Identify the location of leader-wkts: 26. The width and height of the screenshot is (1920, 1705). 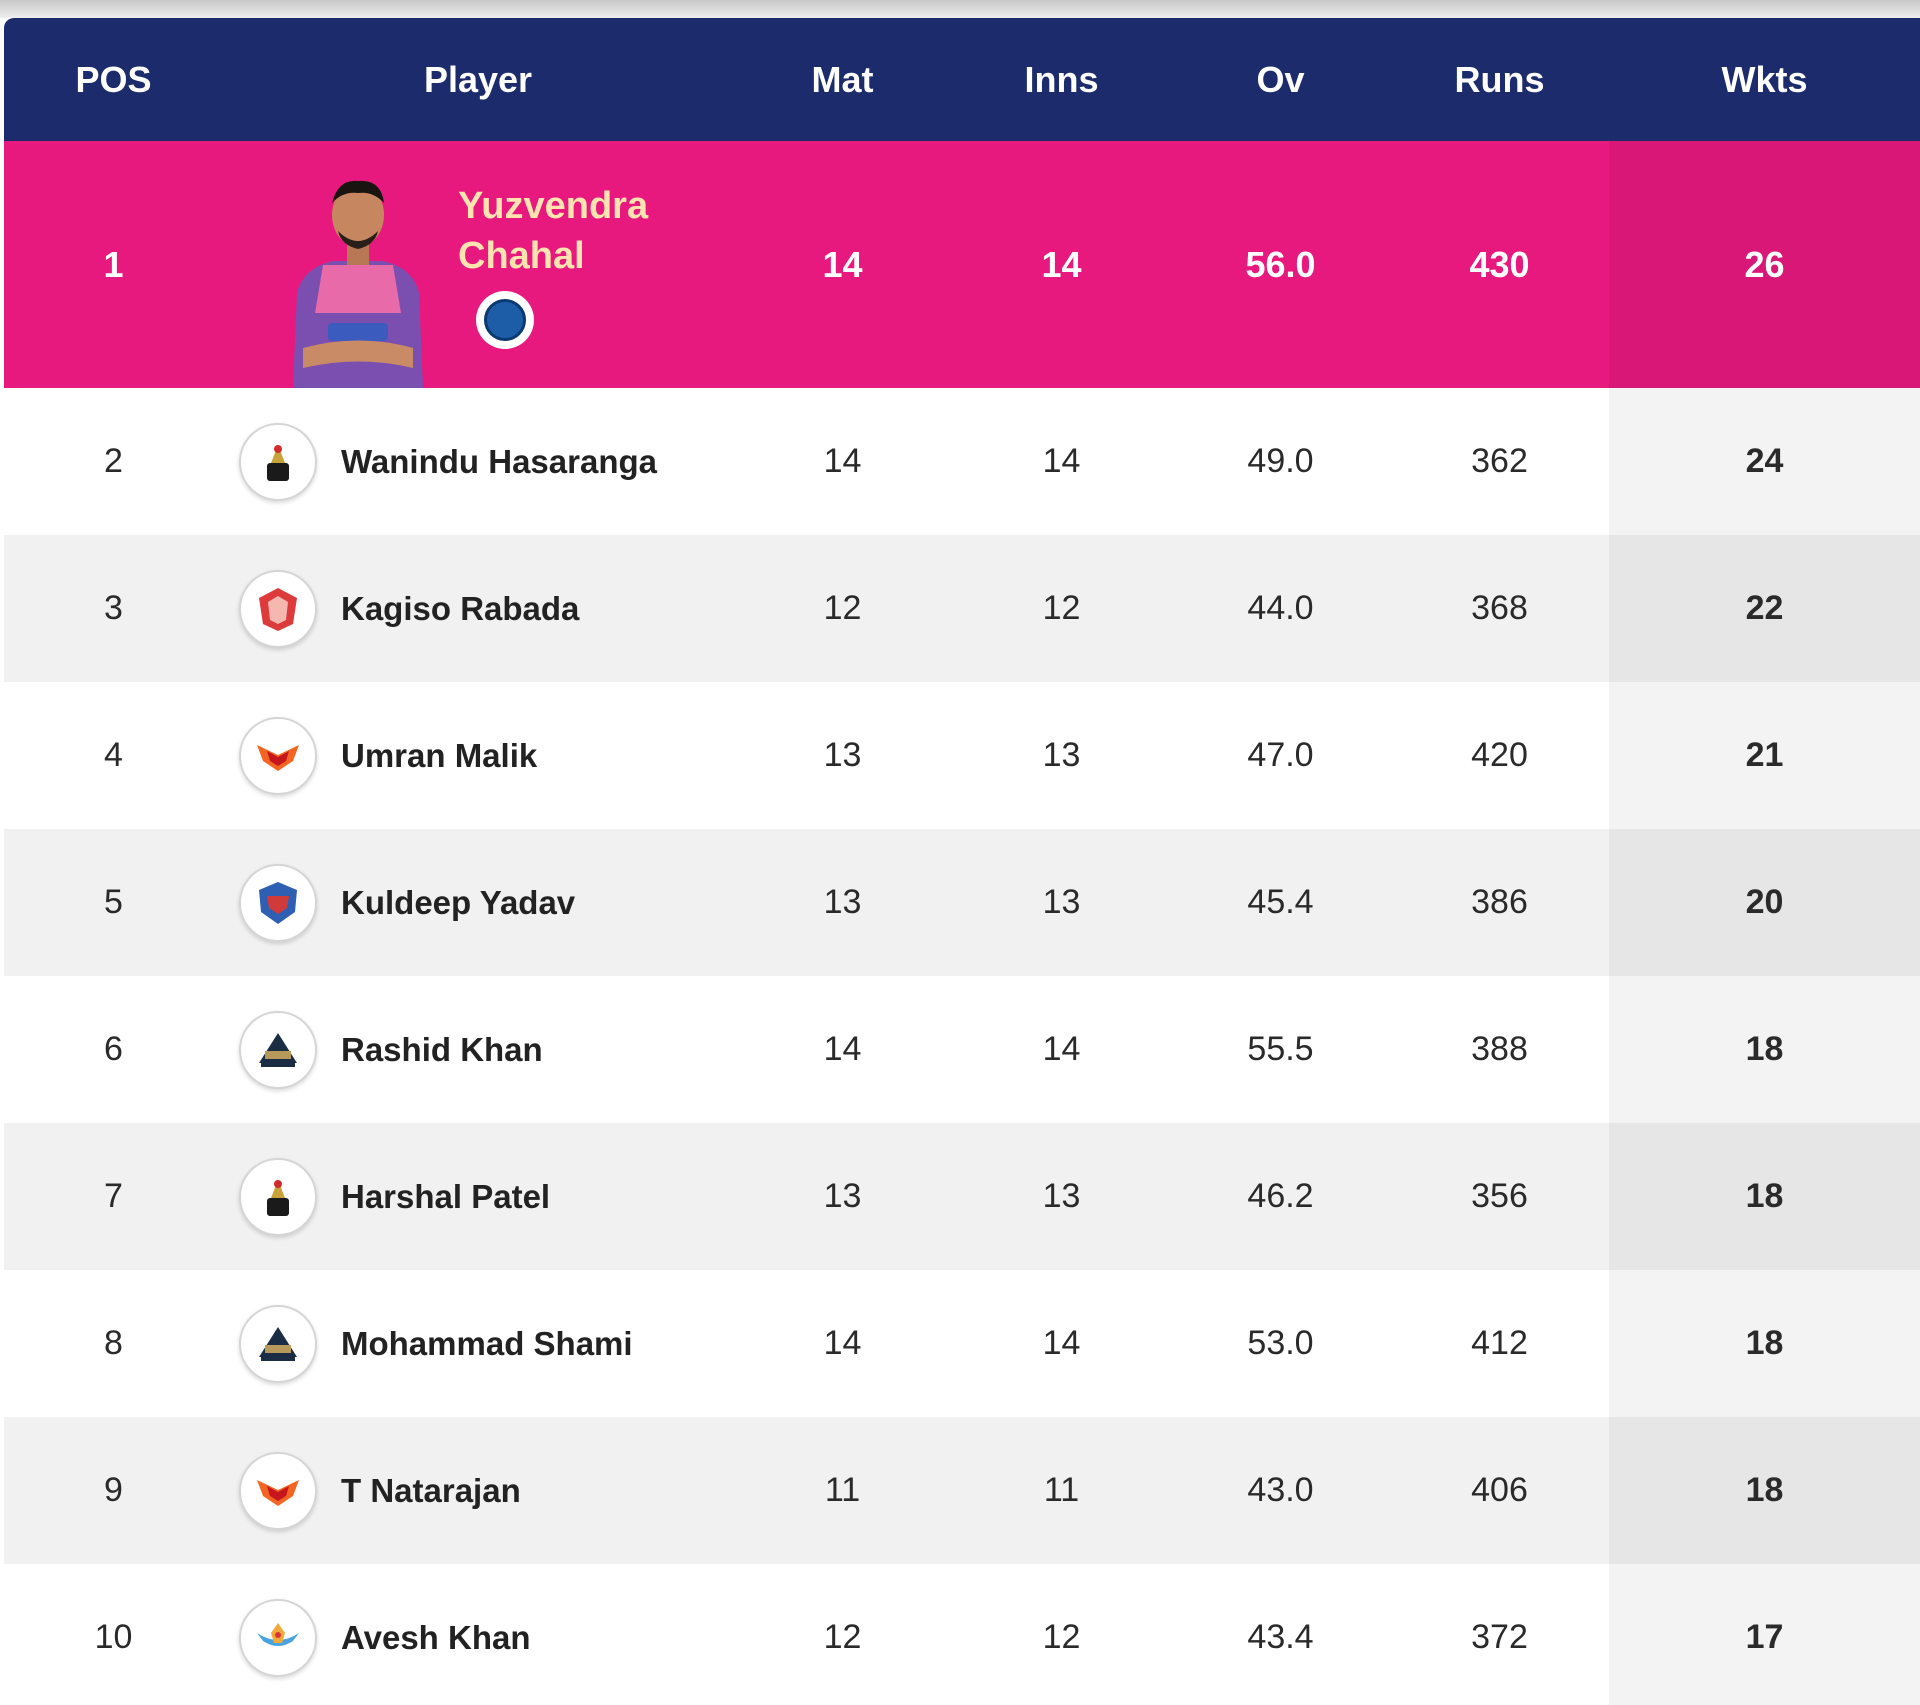
(1764, 264).